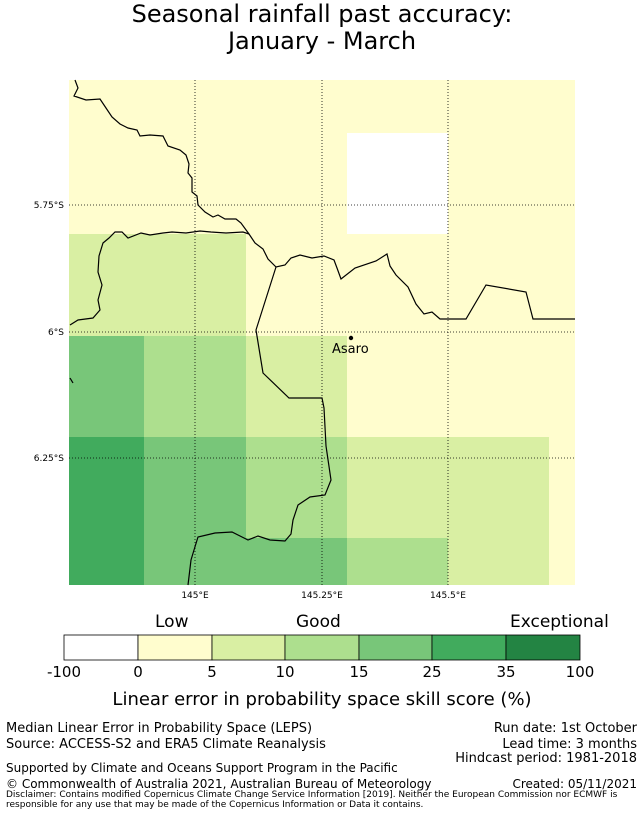 The image size is (644, 816). What do you see at coordinates (351, 338) in the screenshot?
I see `place-marker` at bounding box center [351, 338].